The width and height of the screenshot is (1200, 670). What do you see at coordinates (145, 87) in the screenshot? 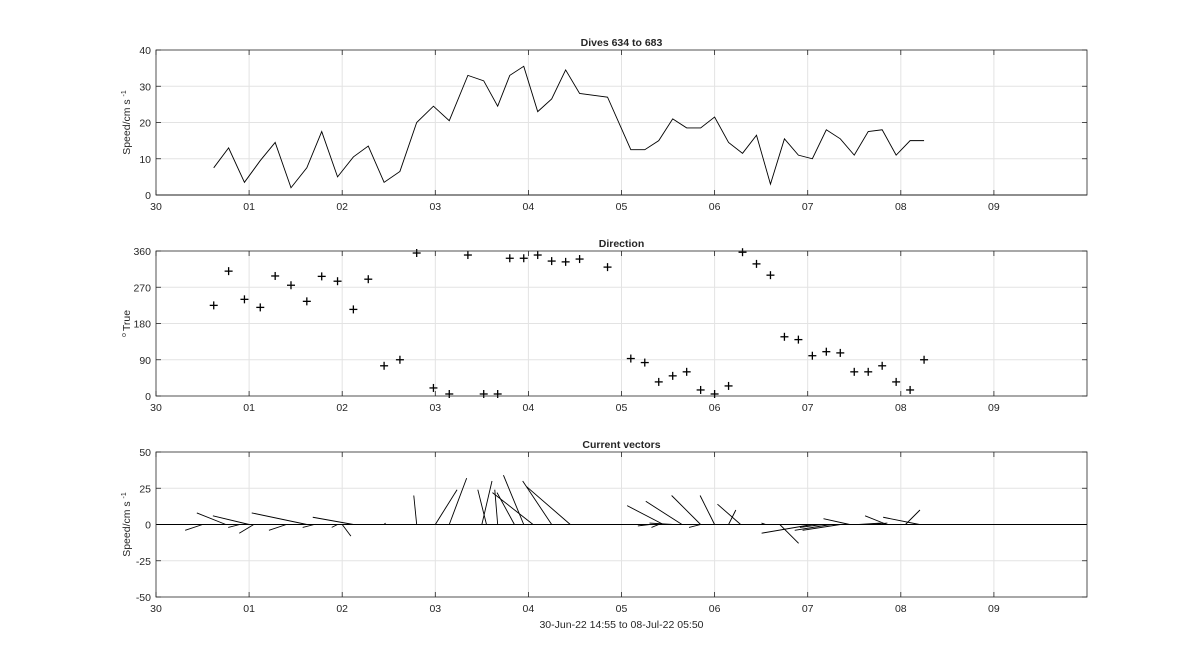
I see `y-tick-label: 30` at bounding box center [145, 87].